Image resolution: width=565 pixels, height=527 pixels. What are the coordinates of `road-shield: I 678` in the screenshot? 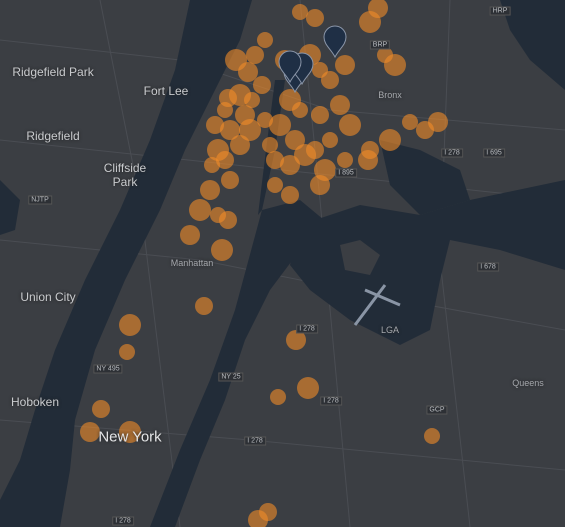 It's located at (488, 267).